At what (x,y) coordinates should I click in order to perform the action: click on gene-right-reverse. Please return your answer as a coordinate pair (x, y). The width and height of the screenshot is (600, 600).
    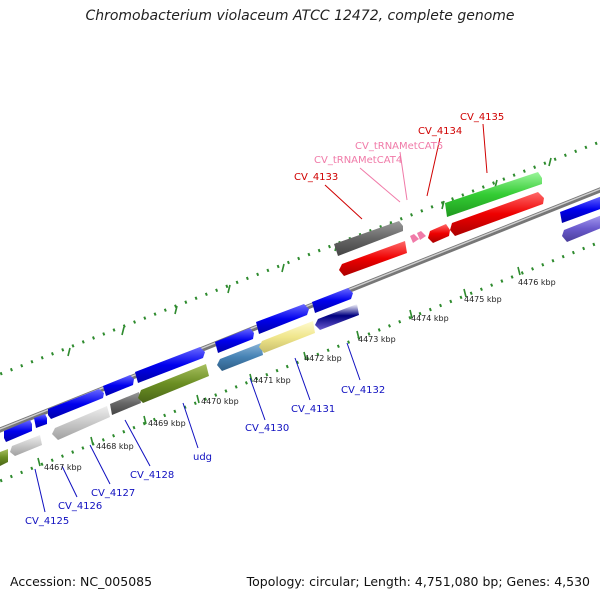
    Looking at the image, I should click on (581, 228).